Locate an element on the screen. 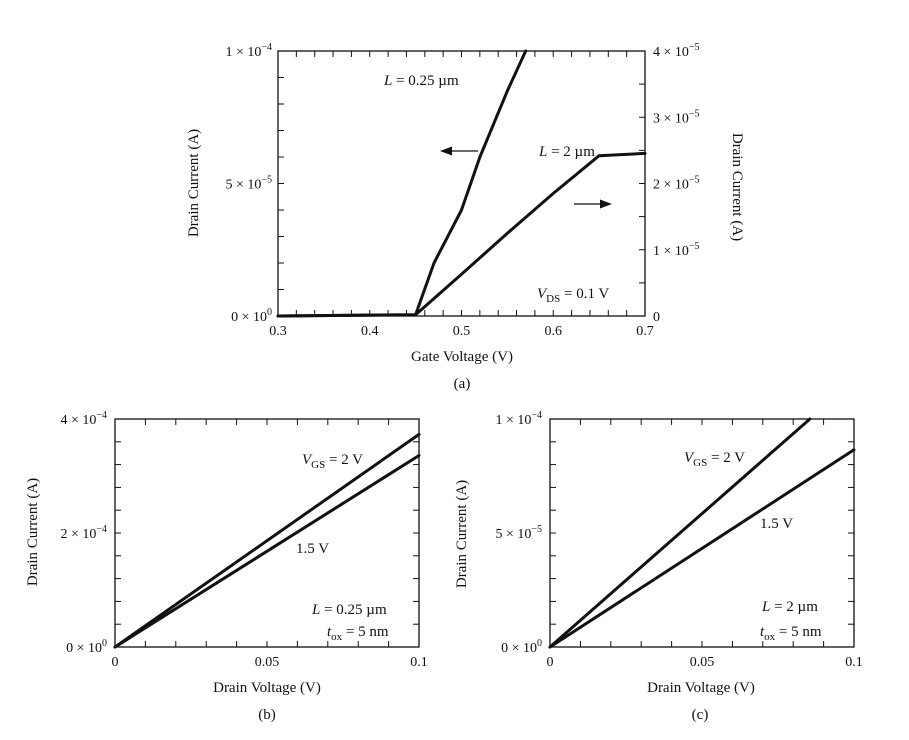 The image size is (909, 740). panel-a-caption: (a) is located at coordinates (462, 384).